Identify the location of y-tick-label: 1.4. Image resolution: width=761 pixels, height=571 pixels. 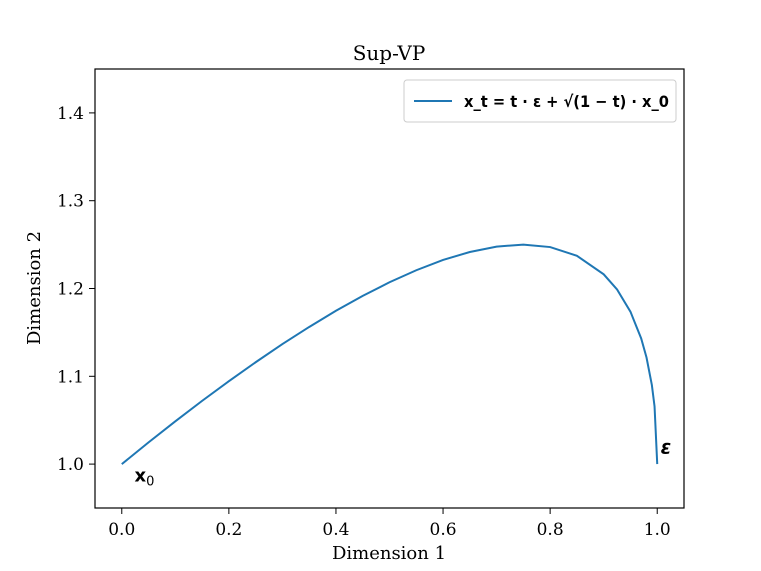
(70, 114).